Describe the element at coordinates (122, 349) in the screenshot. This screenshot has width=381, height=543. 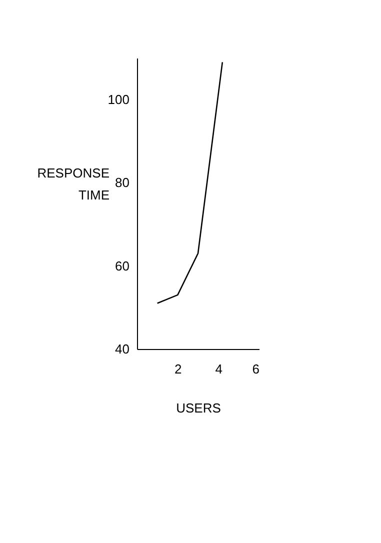
I see `y-tick-label: 40` at that location.